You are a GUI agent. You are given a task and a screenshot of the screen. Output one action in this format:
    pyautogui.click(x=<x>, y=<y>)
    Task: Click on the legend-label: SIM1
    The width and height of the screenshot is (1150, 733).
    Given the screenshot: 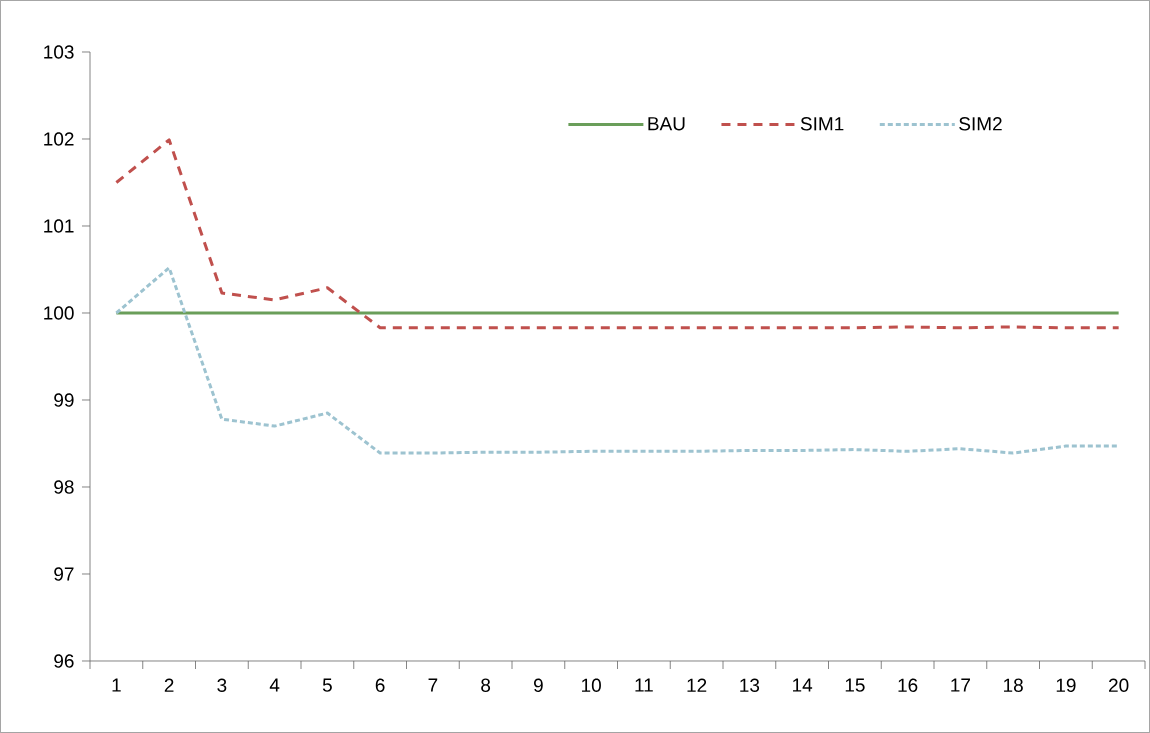 What is the action you would take?
    pyautogui.click(x=822, y=124)
    